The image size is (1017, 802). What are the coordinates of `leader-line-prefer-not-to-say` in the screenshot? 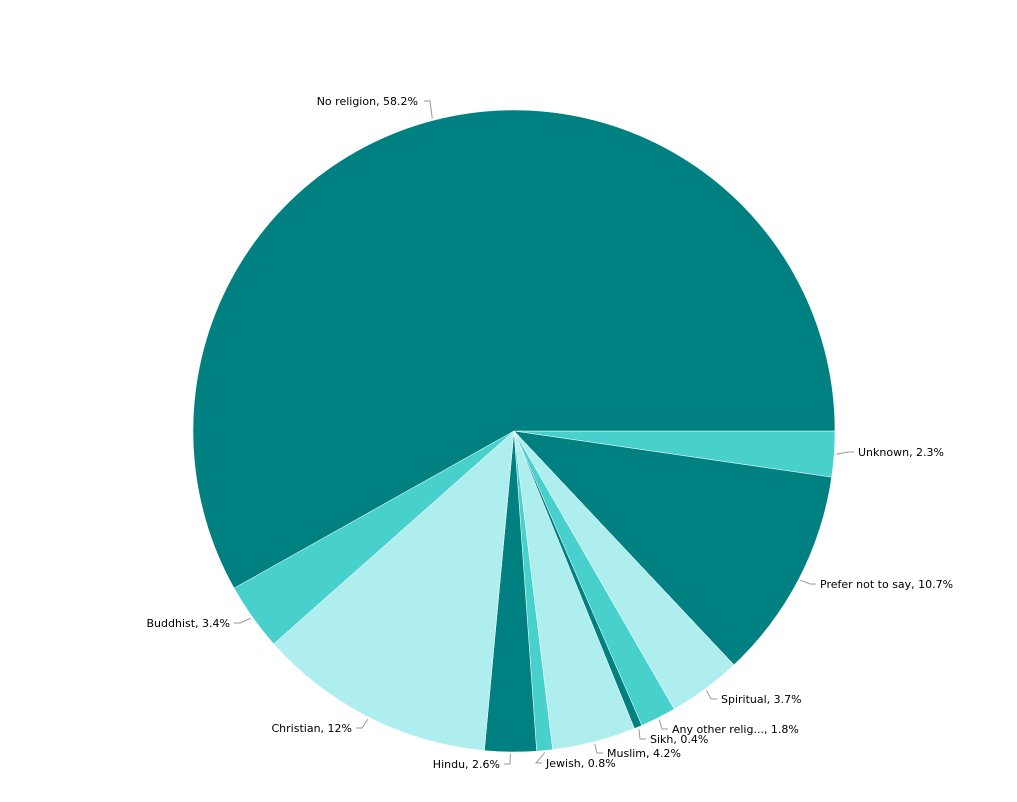 It's located at (808, 582).